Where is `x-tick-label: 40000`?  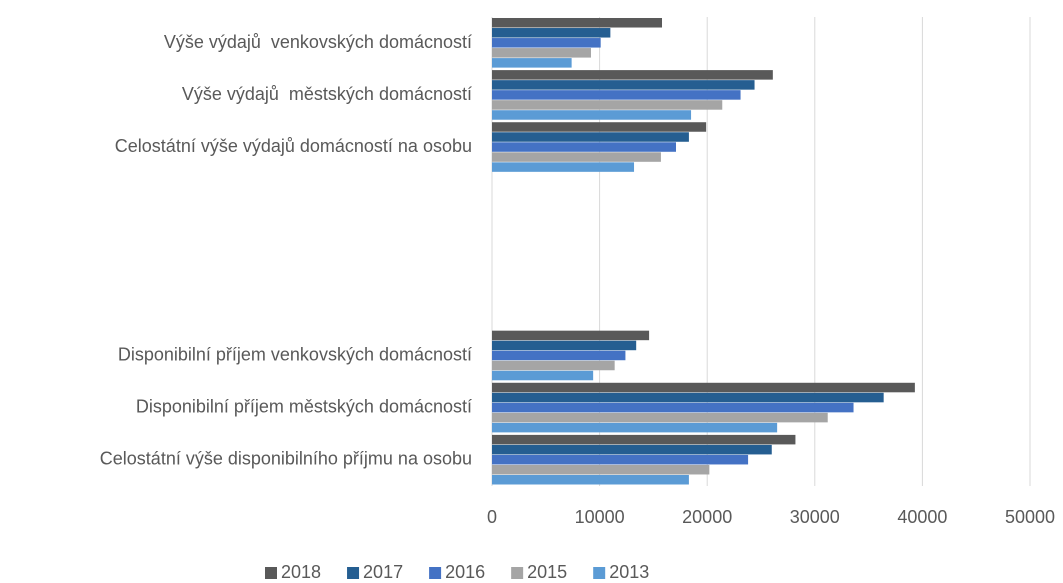
x-tick-label: 40000 is located at coordinates (922, 517).